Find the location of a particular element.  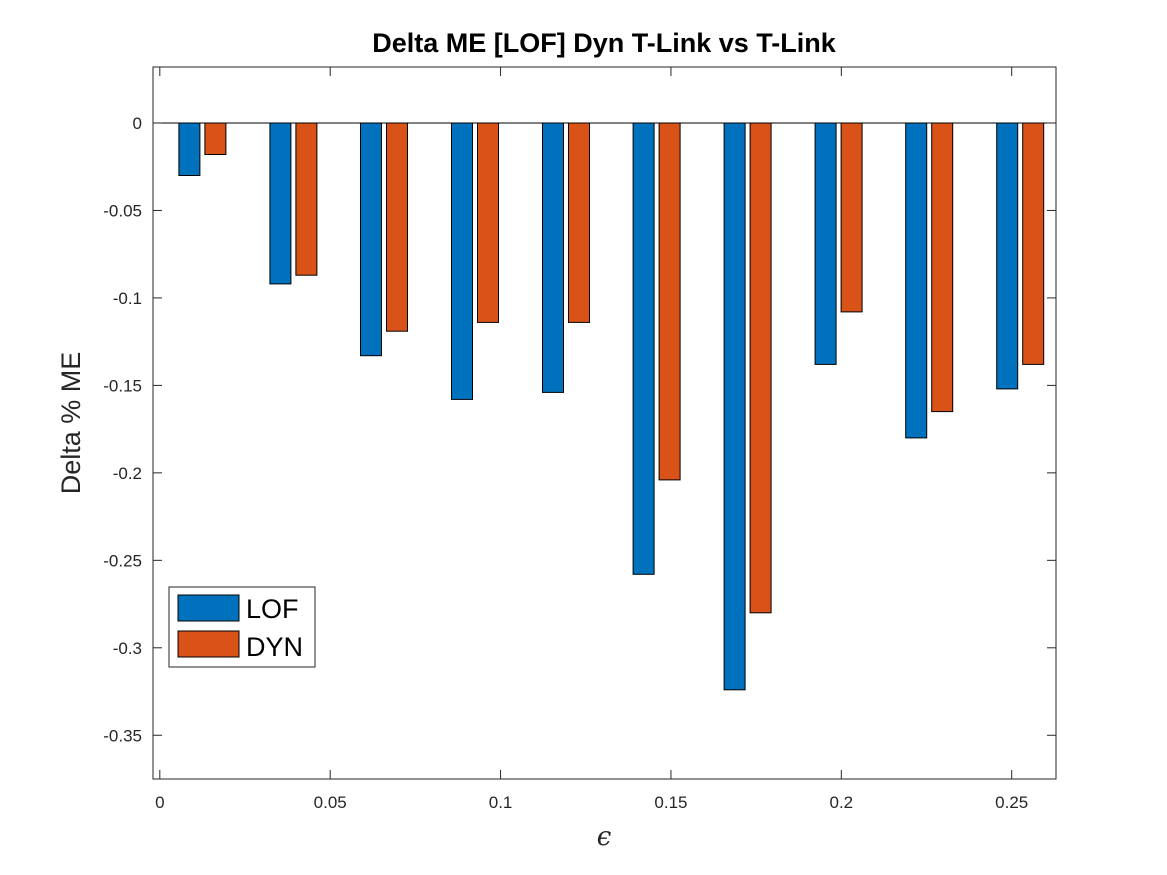

legend-swatch-dyn is located at coordinates (208, 644).